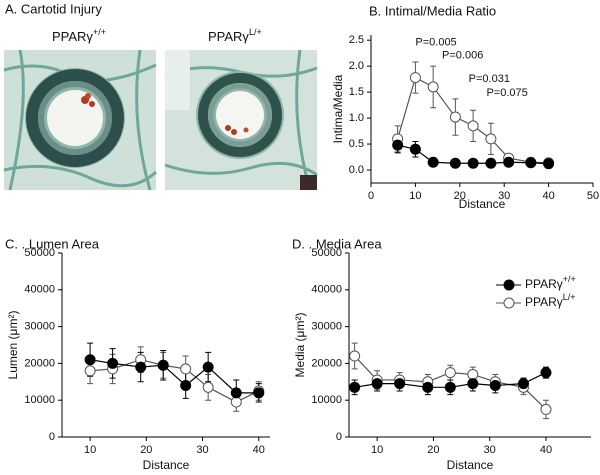 The height and width of the screenshot is (475, 600). Describe the element at coordinates (506, 93) in the screenshot. I see `annotation: P=0.075` at that location.